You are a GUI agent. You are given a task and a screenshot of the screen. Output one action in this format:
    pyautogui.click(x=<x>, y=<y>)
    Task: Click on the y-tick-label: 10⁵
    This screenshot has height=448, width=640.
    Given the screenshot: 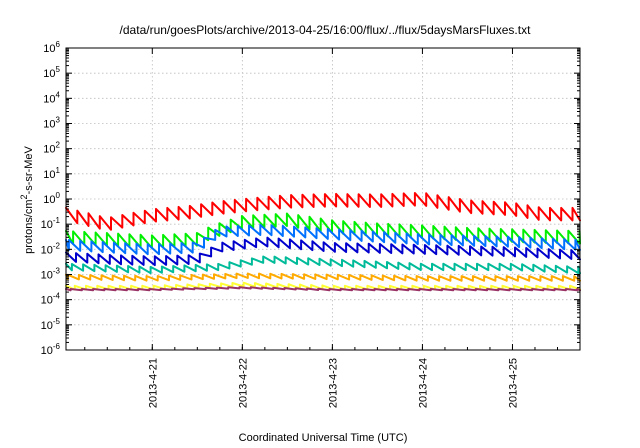 What is the action you would take?
    pyautogui.click(x=51, y=72)
    